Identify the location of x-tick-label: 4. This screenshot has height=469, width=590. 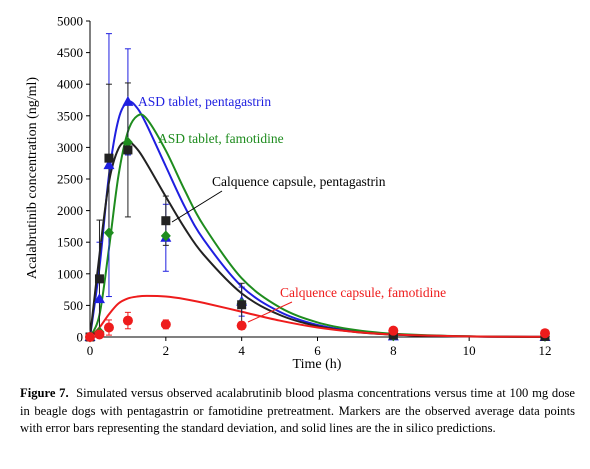
(241, 350).